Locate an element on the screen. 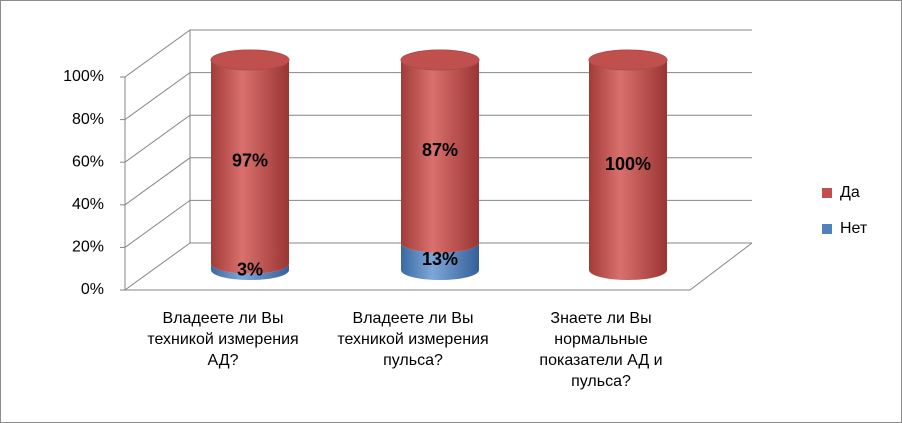 This screenshot has height=423, width=902. legend-label: Нет is located at coordinates (854, 228).